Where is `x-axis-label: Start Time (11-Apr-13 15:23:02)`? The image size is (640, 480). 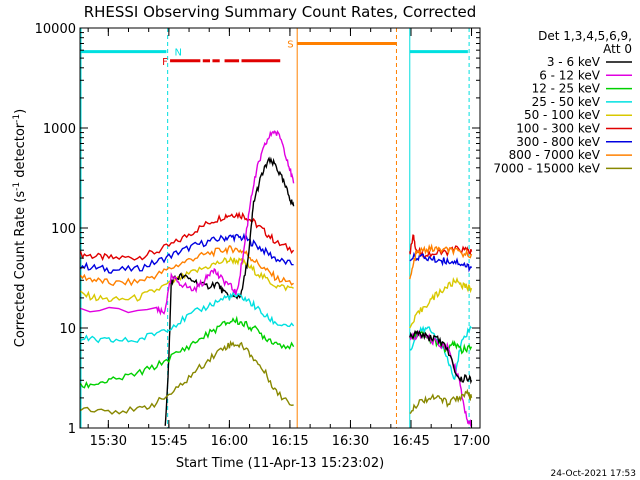 x-axis-label: Start Time (11-Apr-13 15:23:02) is located at coordinates (280, 463).